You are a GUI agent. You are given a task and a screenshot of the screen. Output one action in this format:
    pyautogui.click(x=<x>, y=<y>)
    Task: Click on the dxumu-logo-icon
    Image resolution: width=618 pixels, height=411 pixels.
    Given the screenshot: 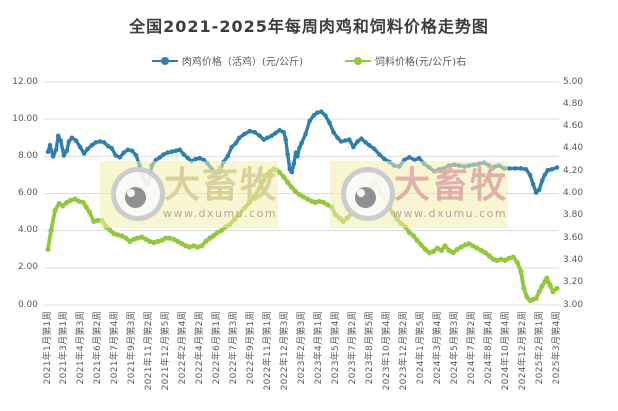 What is the action you would take?
    pyautogui.click(x=138, y=194)
    